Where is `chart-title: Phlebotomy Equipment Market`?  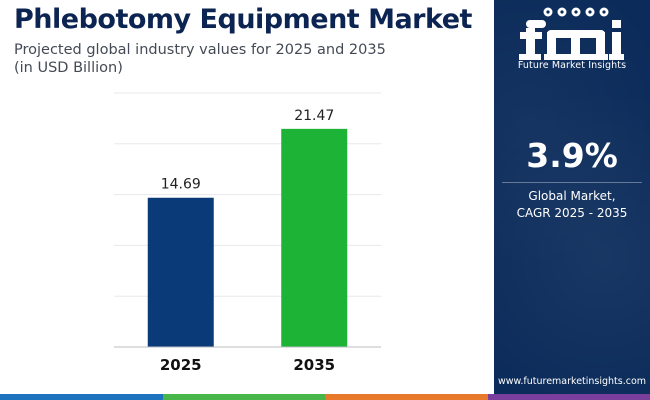
chart-title: Phlebotomy Equipment Market is located at coordinates (243, 19).